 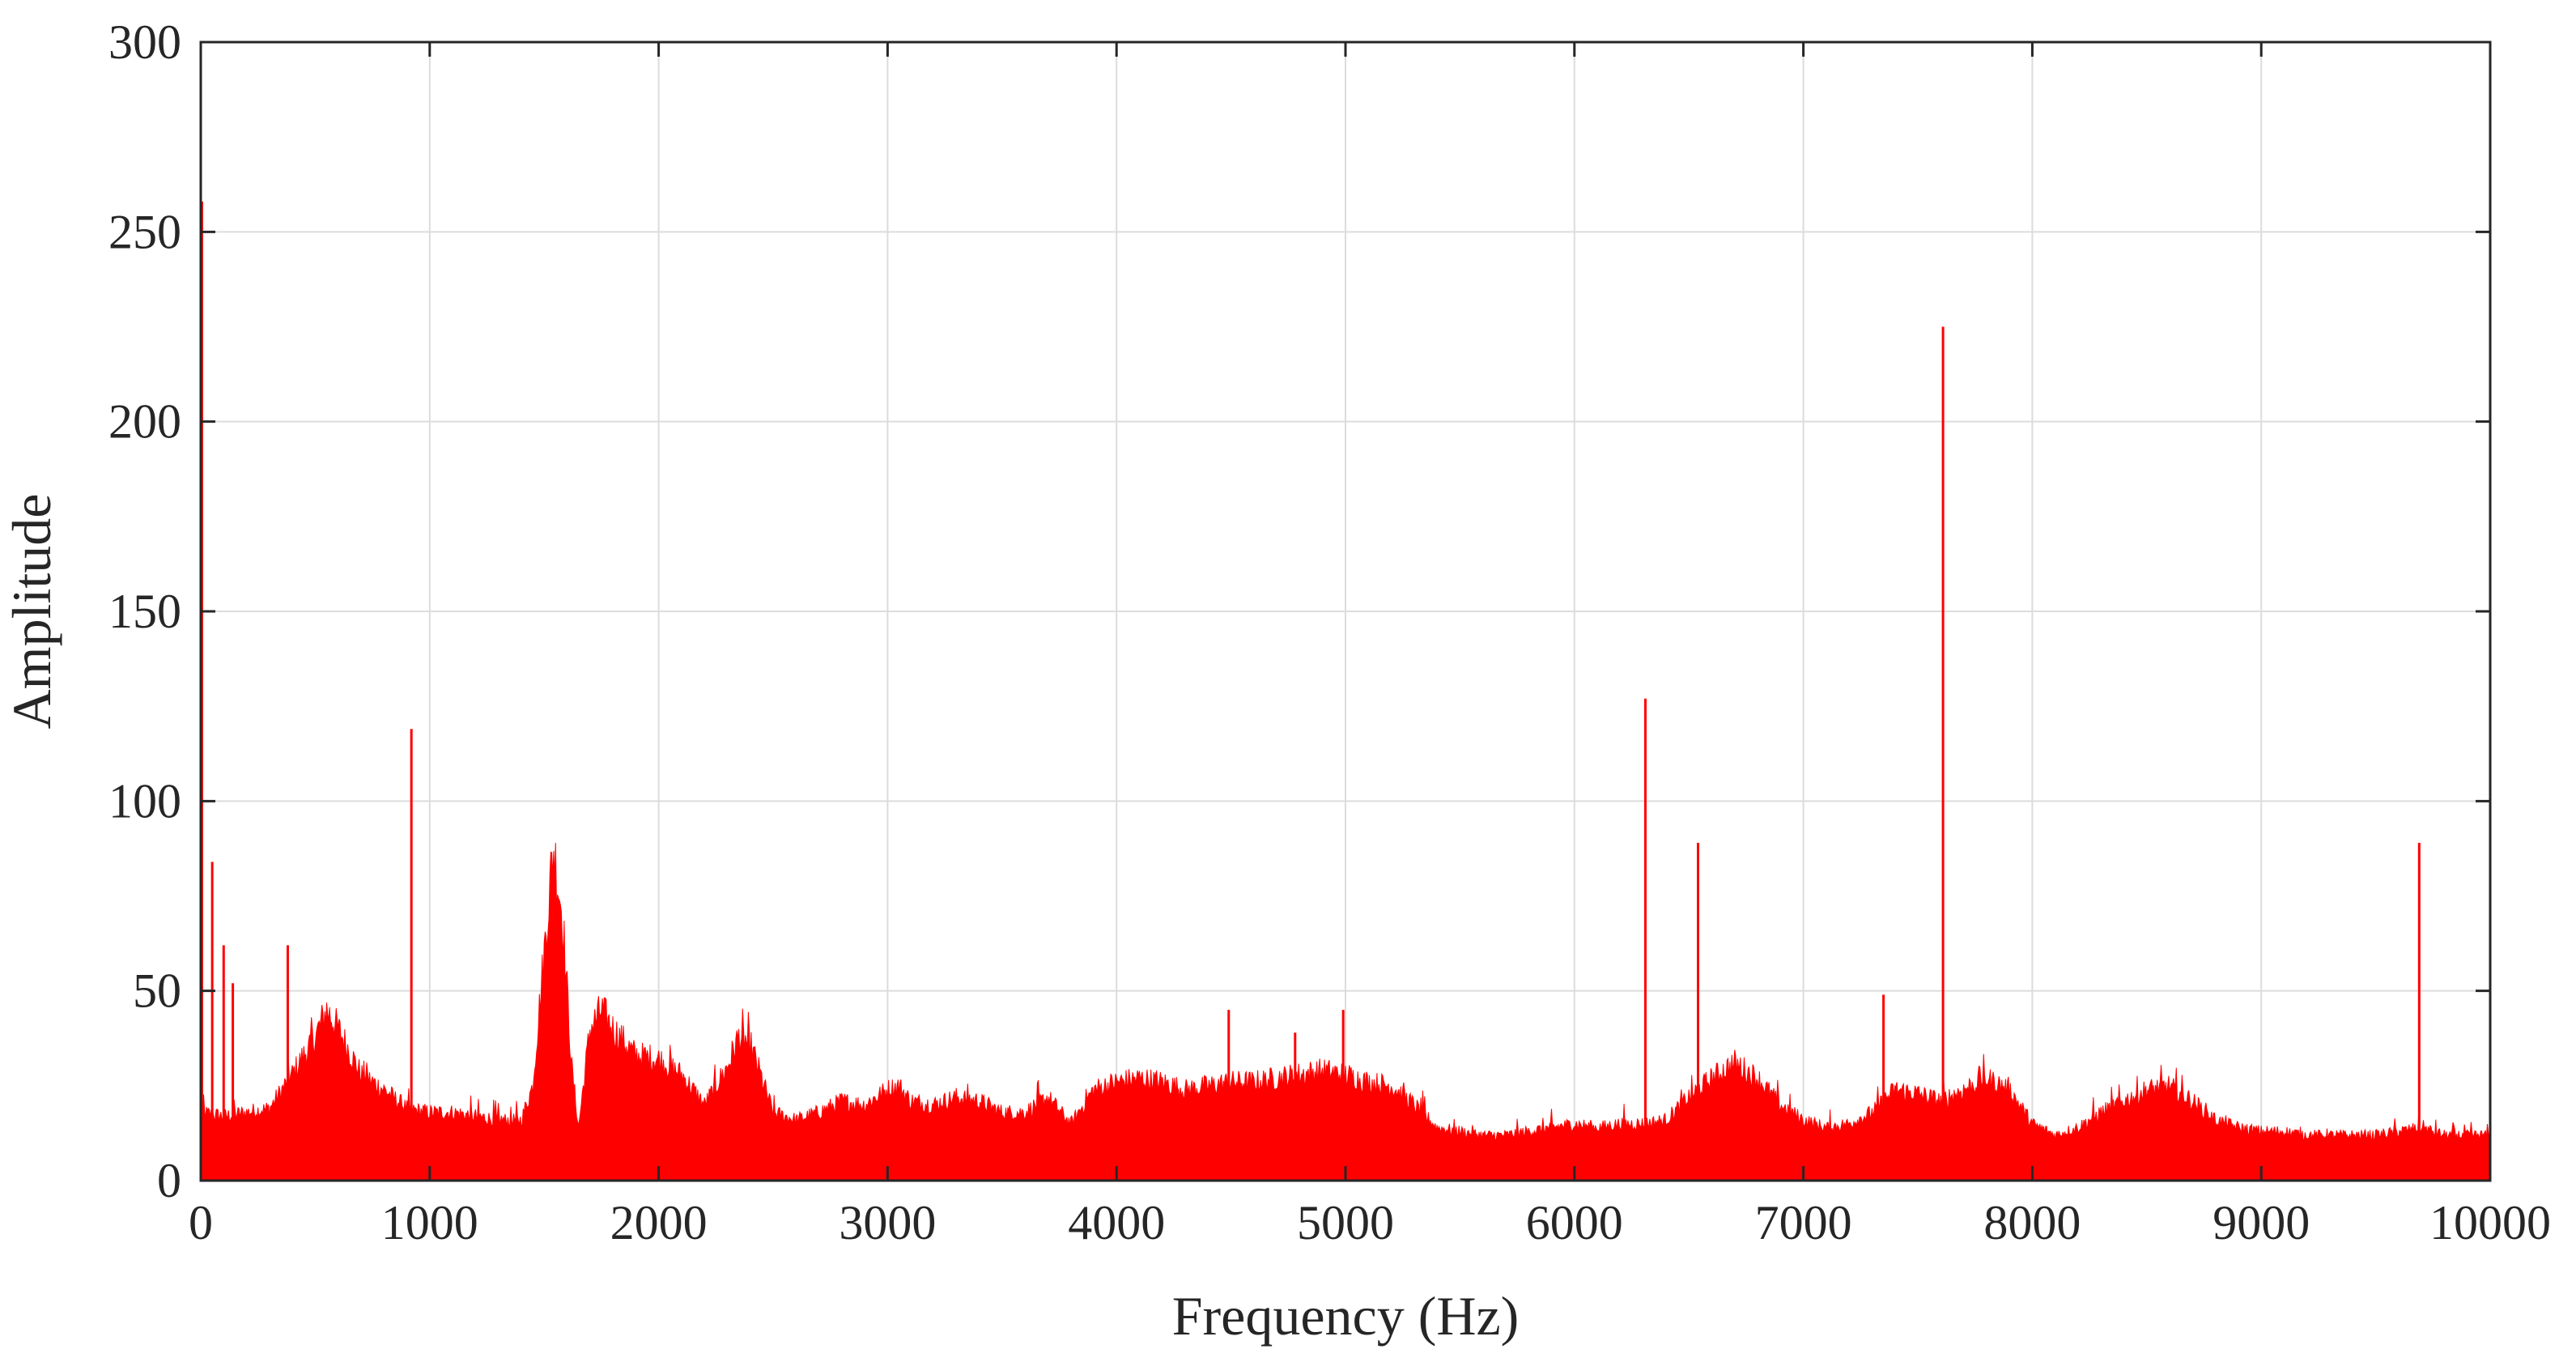 I want to click on x-axis-title: Frequency (Hz), so click(x=1346, y=1316).